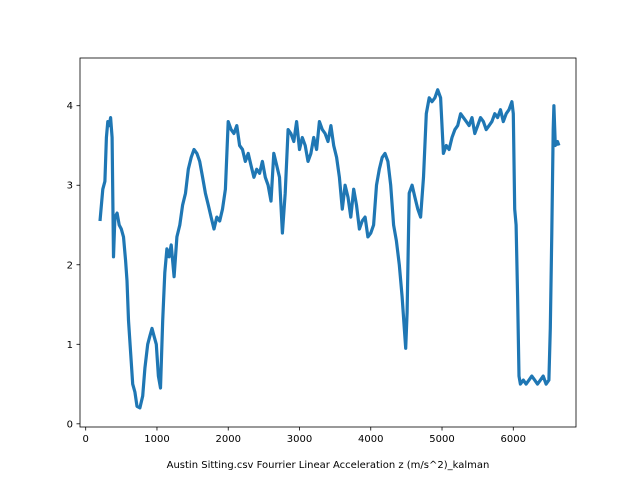  I want to click on x-tick-label: 0, so click(86, 439).